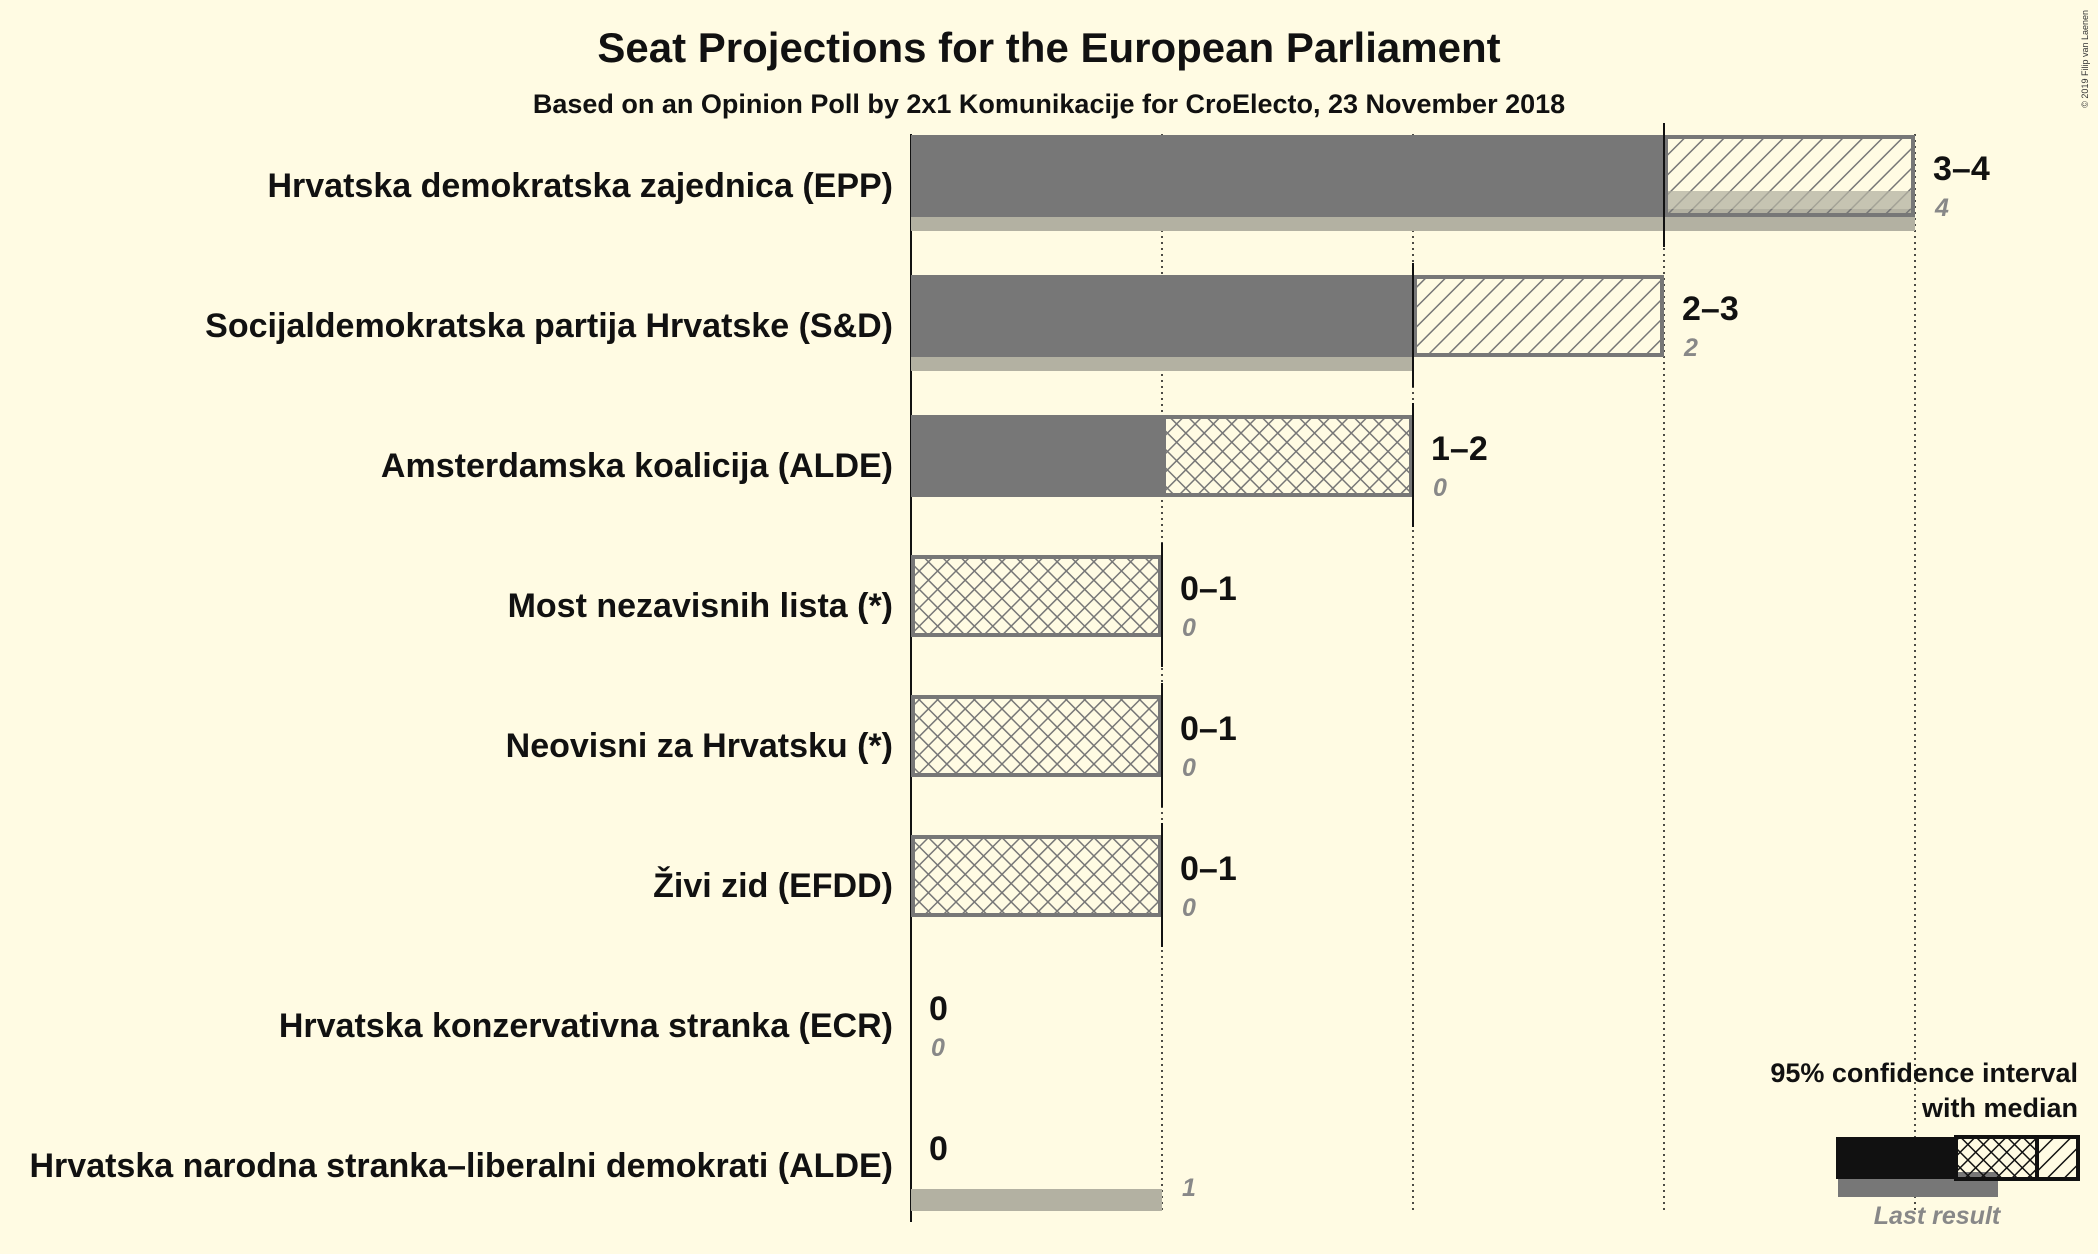 The image size is (2098, 1254). Describe the element at coordinates (2085, 59) in the screenshot. I see `copyright-note: © 2019 Filip van Laenen` at that location.